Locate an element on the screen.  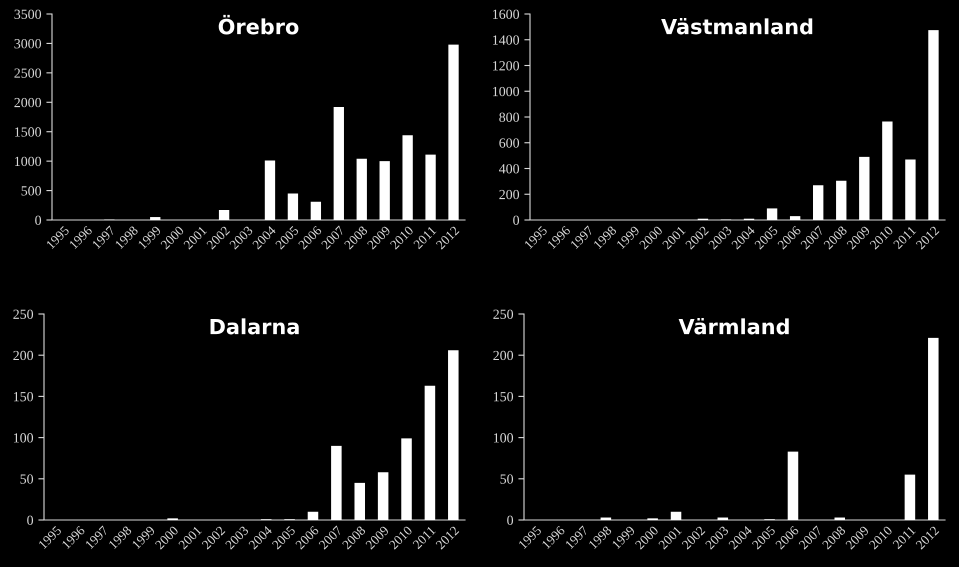
y-tick-label: 2000 is located at coordinates (28, 103).